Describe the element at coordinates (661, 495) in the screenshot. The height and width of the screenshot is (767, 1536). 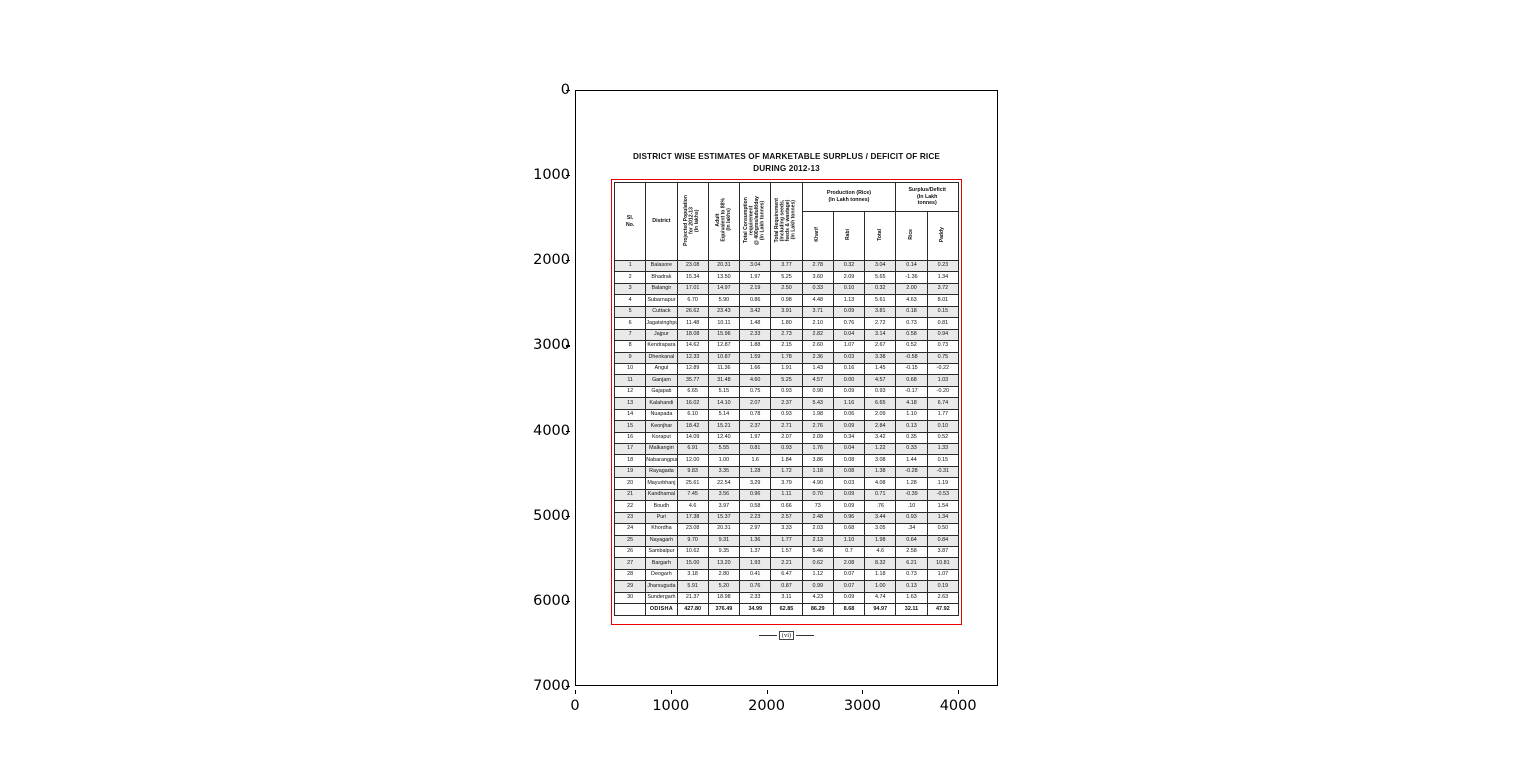
I see `cell-district: Kandhamal` at that location.